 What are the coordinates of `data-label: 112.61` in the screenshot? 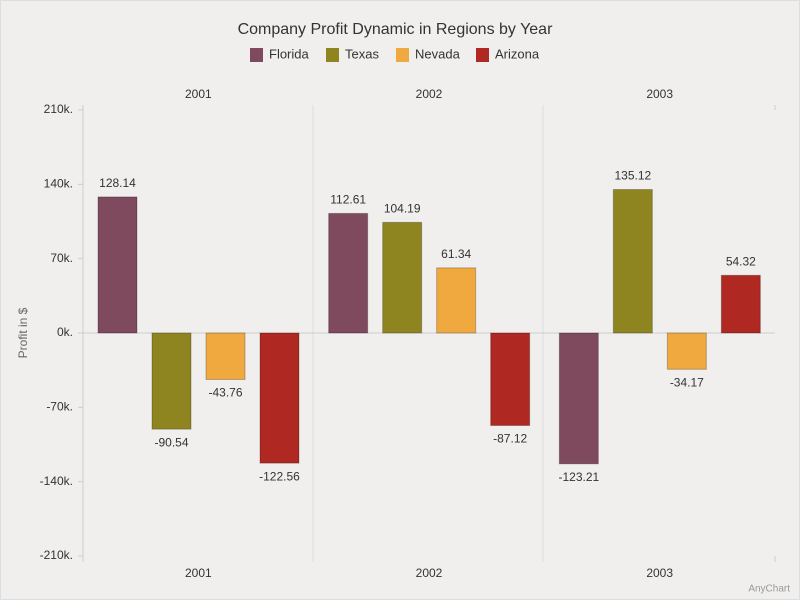 It's located at (348, 200).